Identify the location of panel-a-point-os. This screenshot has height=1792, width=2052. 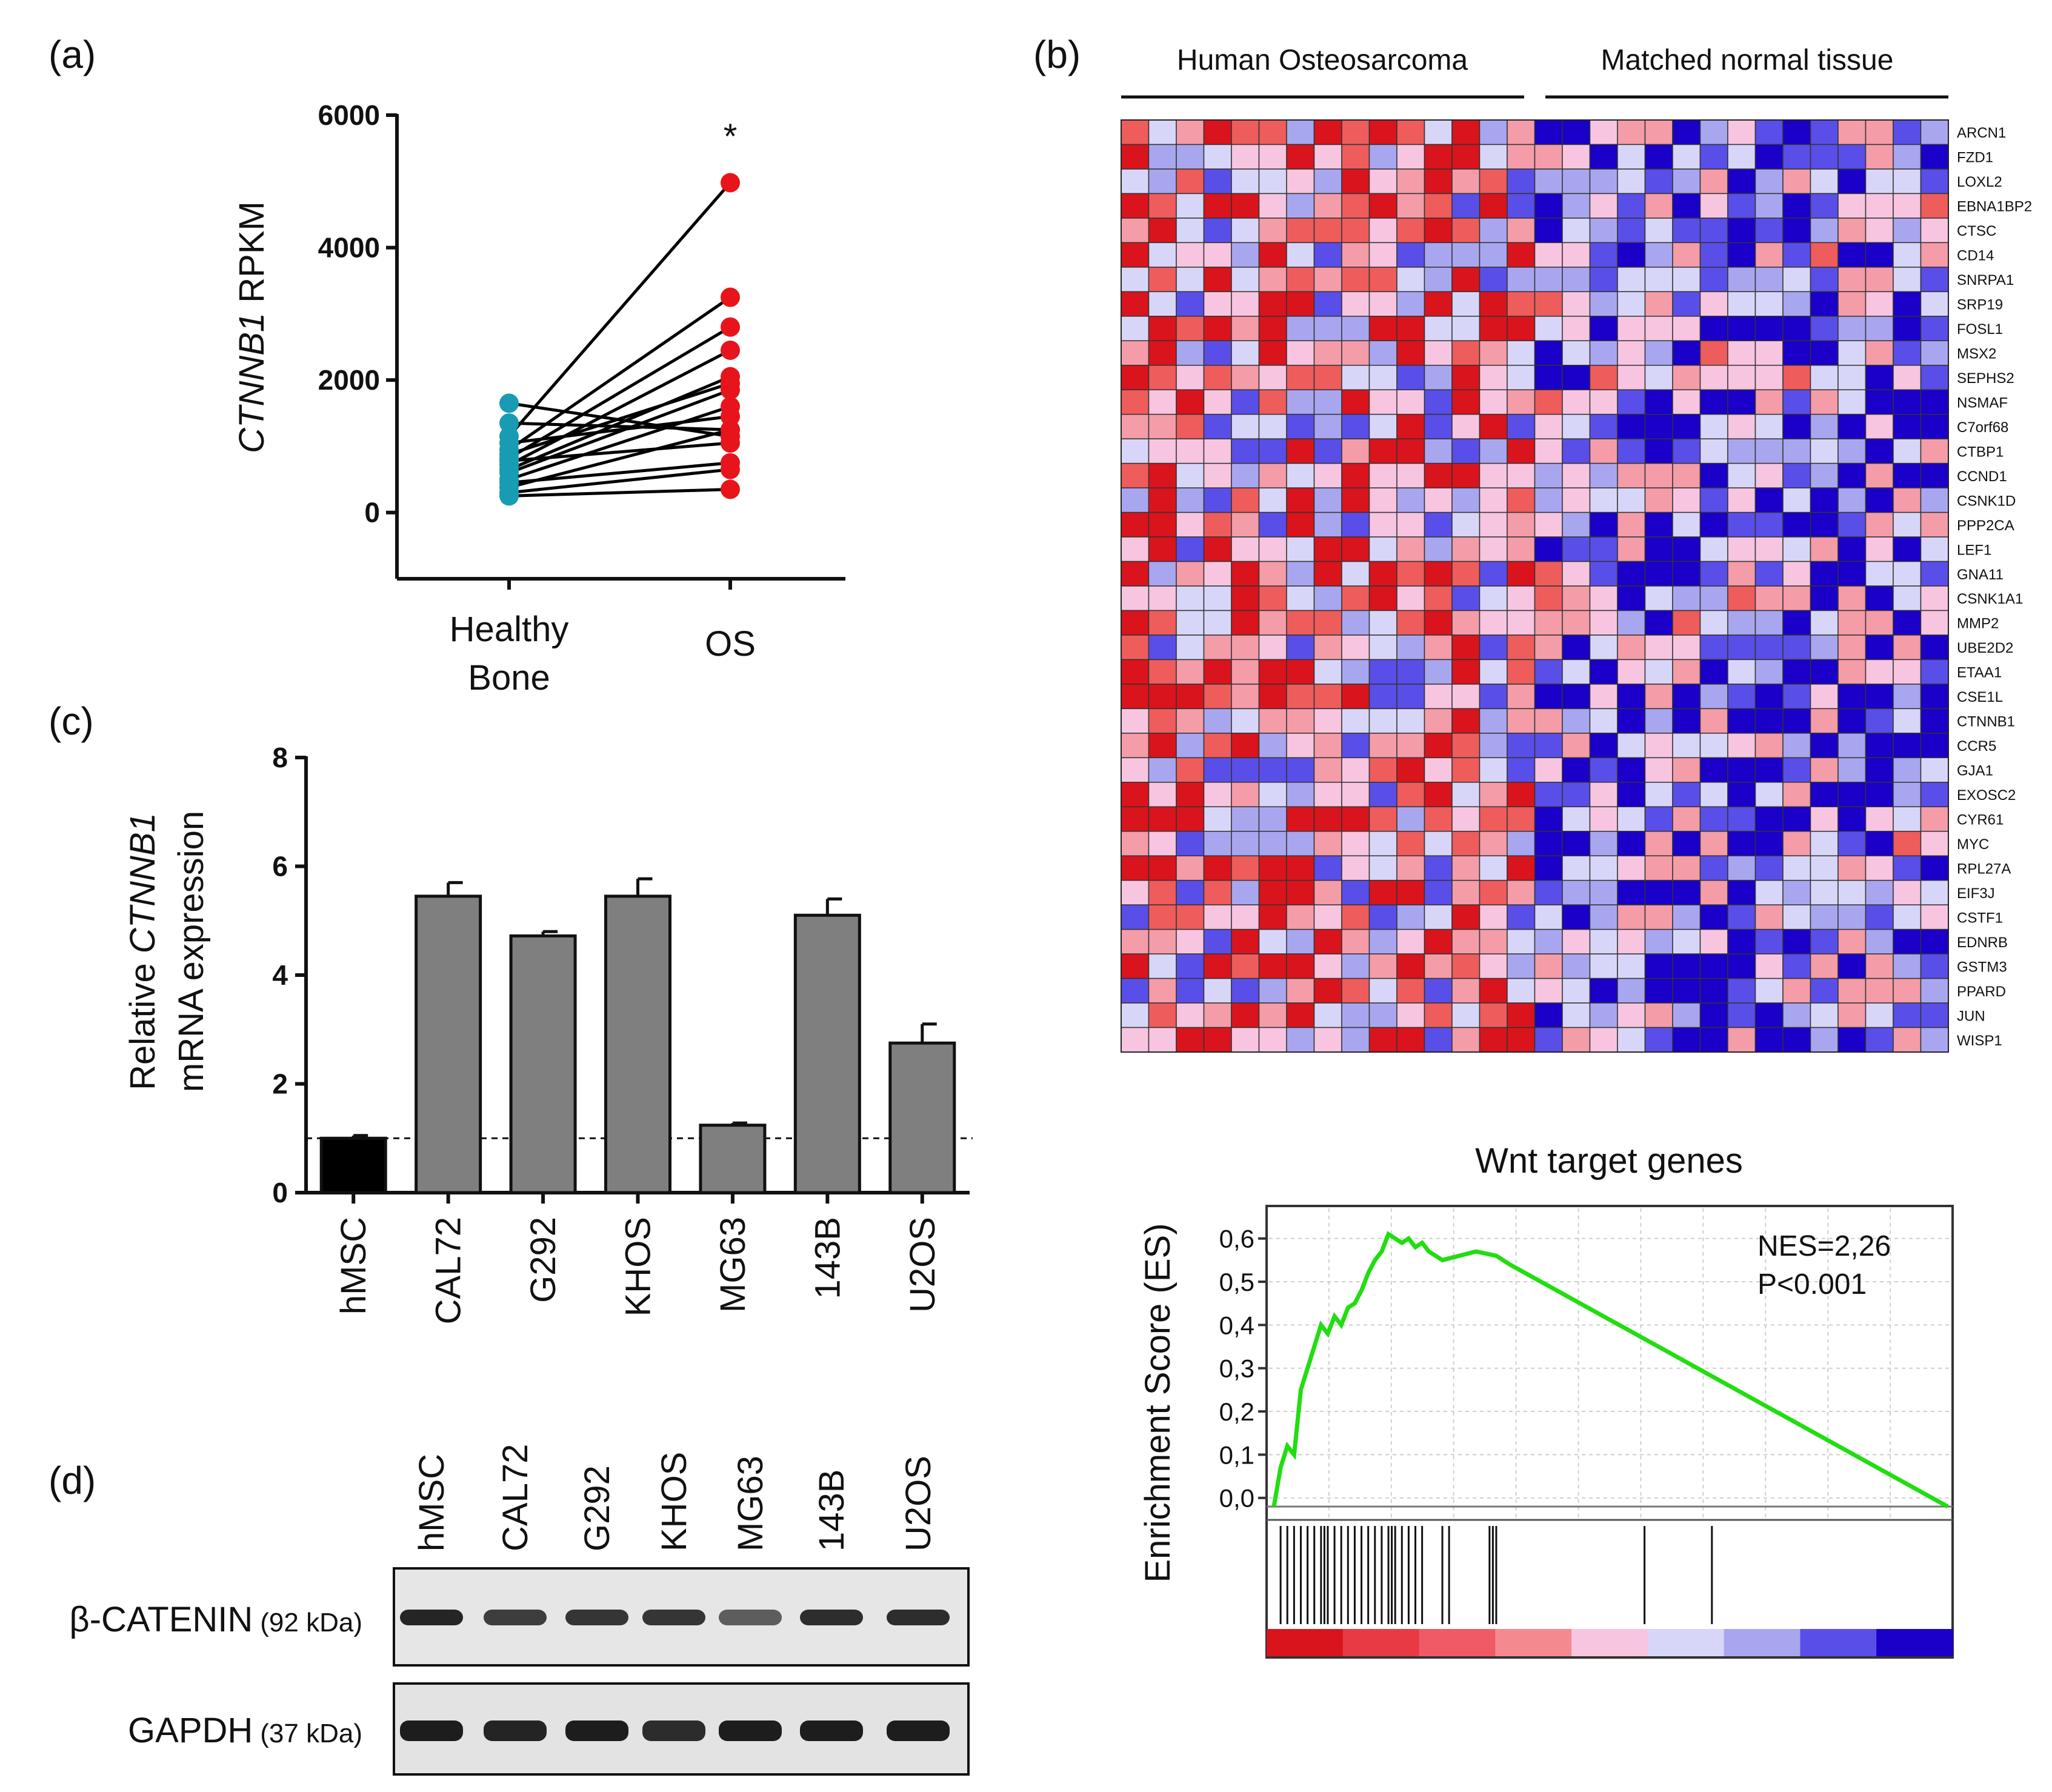
(730, 430).